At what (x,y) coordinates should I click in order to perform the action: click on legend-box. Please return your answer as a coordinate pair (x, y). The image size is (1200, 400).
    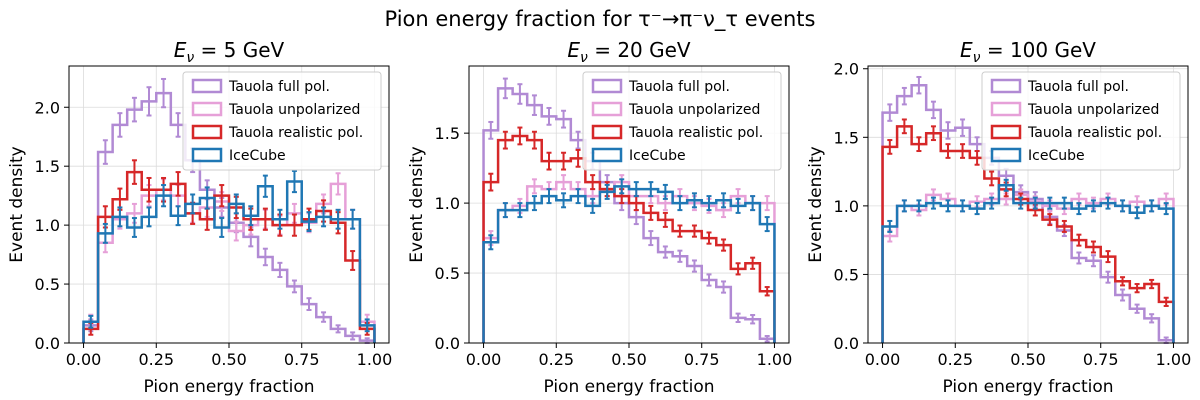
    Looking at the image, I should click on (1081, 121).